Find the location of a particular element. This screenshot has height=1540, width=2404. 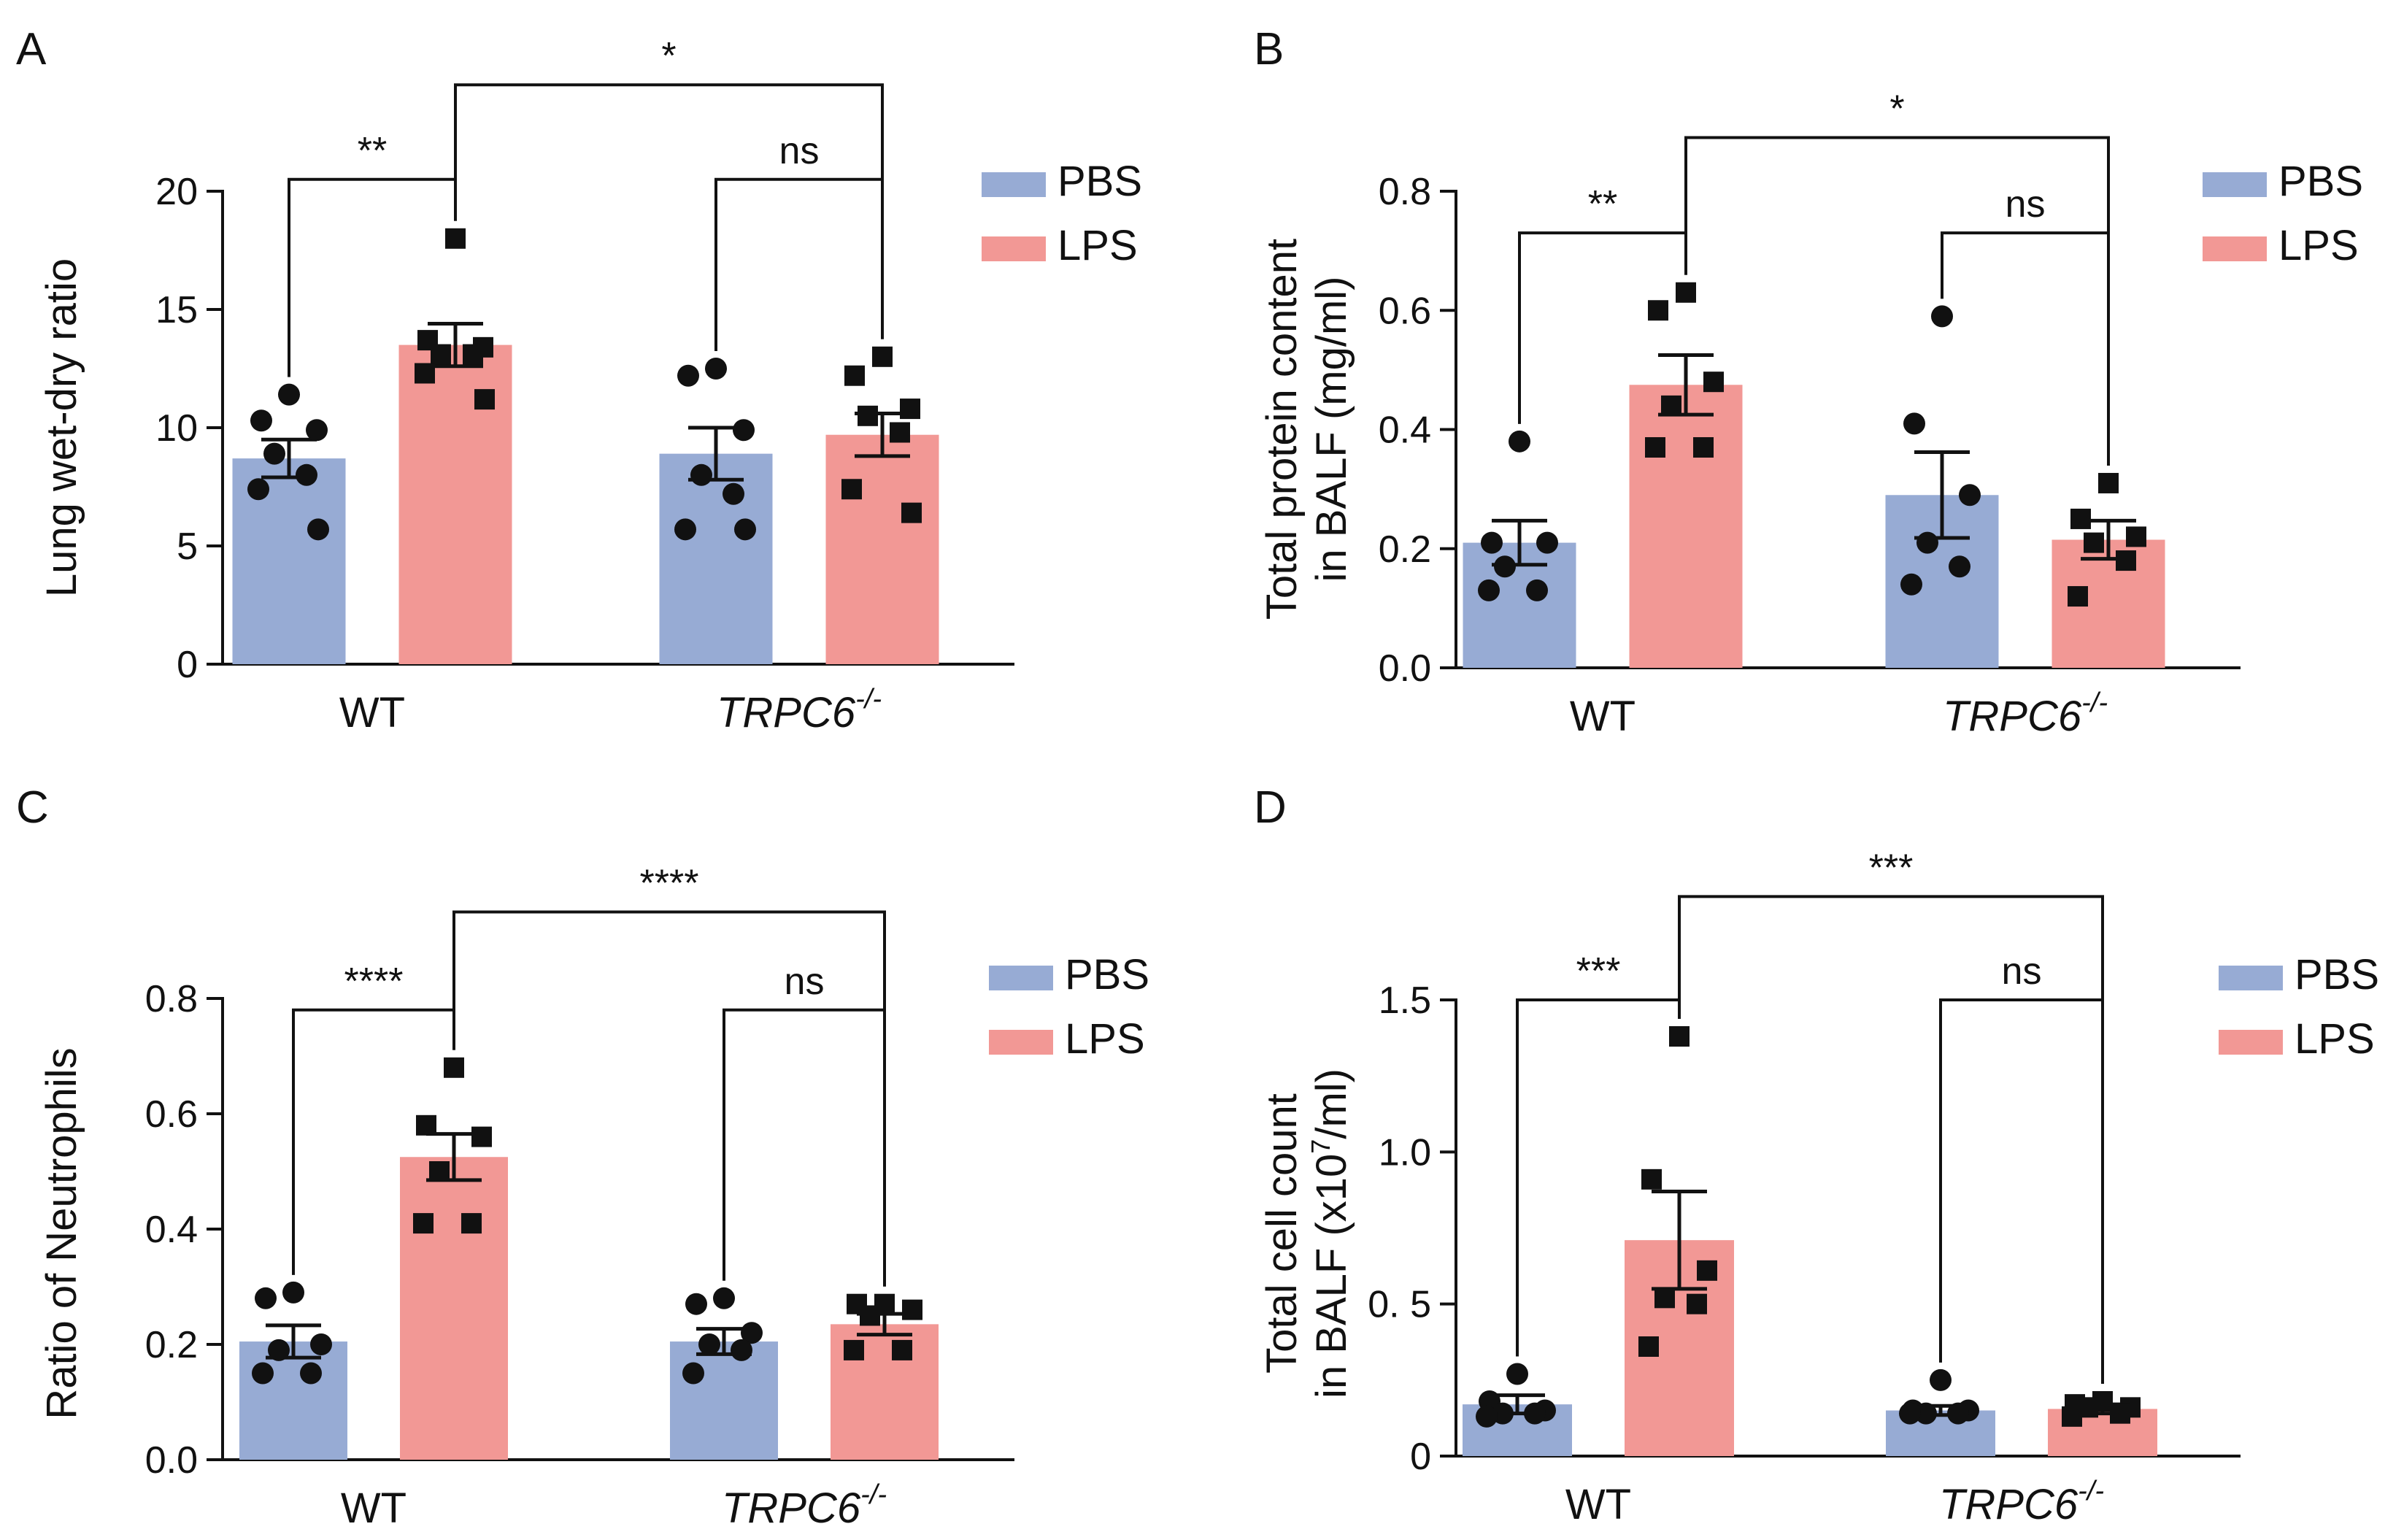

y-axis-label-line: in BALF (mg/ml) is located at coordinates (1331, 429).